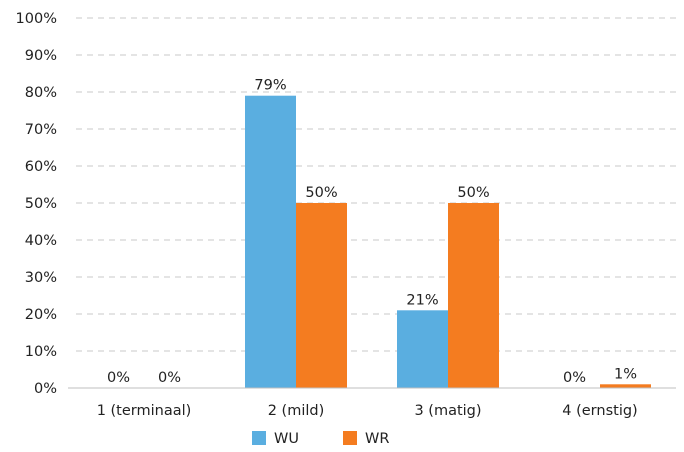  What do you see at coordinates (41, 130) in the screenshot?
I see `y-tick-label: 70%` at bounding box center [41, 130].